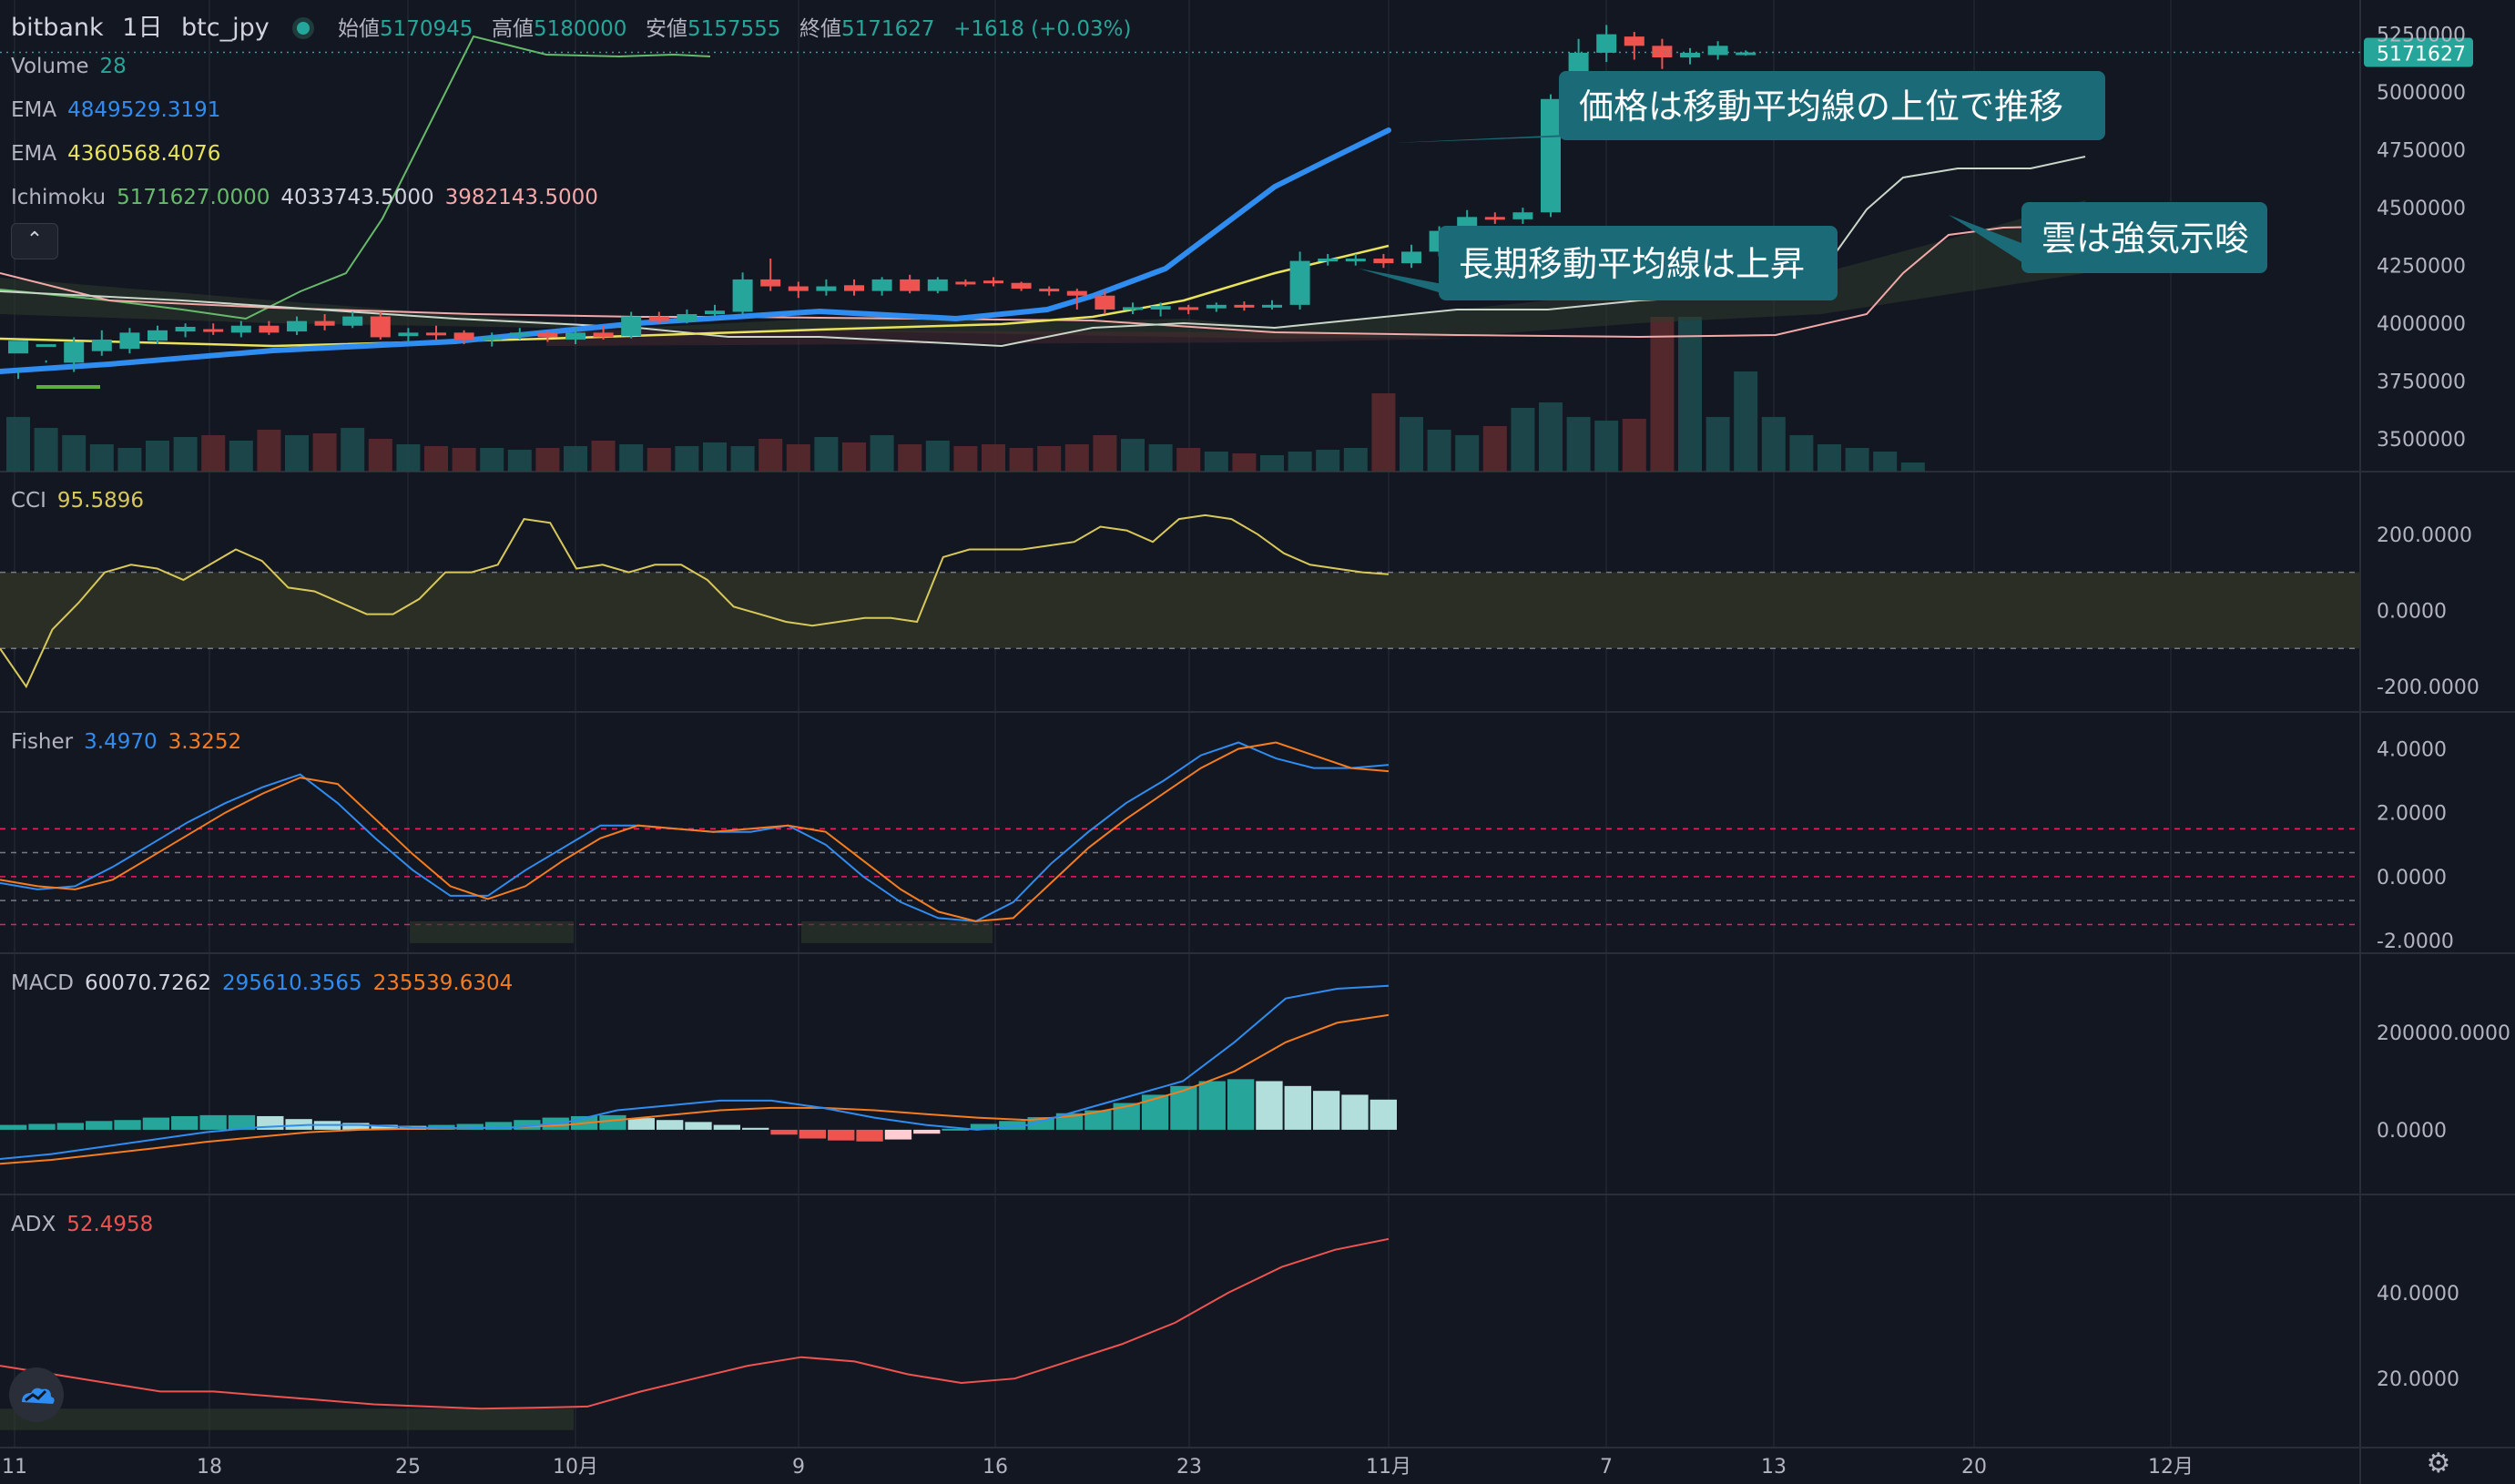 The height and width of the screenshot is (1484, 2515). I want to click on time-axis-tick: 20, so click(1974, 1467).